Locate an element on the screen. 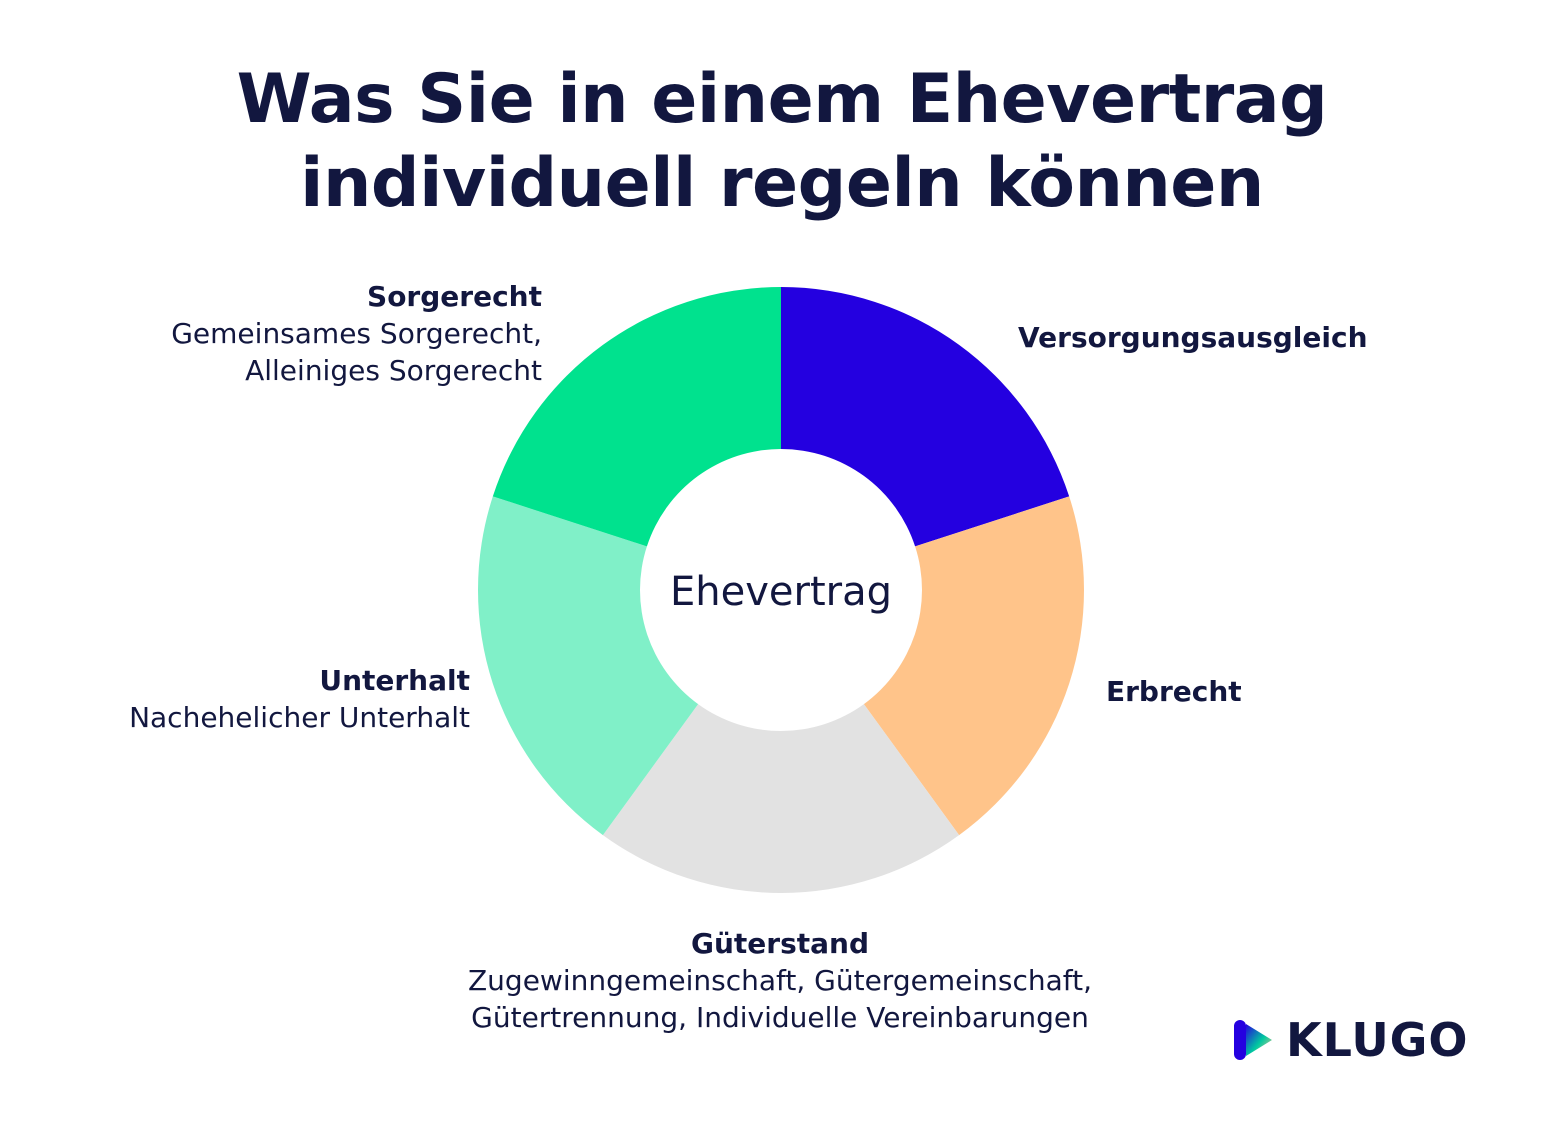 This screenshot has height=1134, width=1564. label-unterhalt-line1: Nachehelicher Unterhalt is located at coordinates (299, 717).